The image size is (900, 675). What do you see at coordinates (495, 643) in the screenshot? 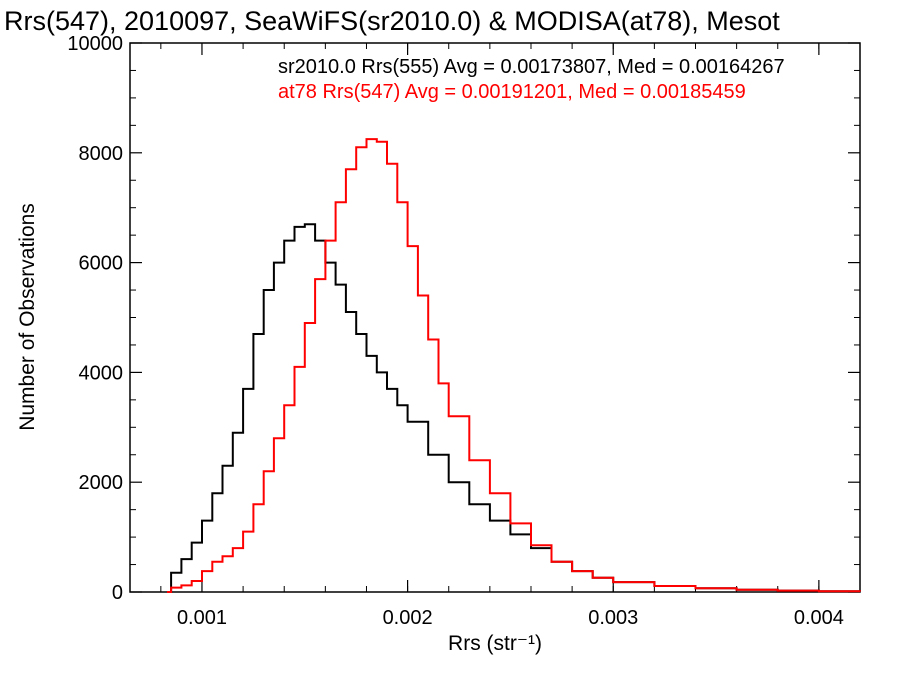
I see `x-axis-label: Rrs (str⁻¹)` at bounding box center [495, 643].